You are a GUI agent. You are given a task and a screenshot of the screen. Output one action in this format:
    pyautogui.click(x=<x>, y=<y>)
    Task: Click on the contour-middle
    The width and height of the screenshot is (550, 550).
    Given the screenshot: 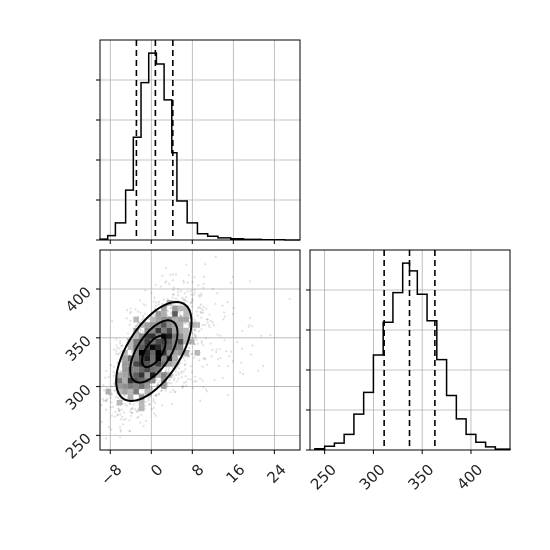 What is the action you would take?
    pyautogui.click(x=154, y=351)
    